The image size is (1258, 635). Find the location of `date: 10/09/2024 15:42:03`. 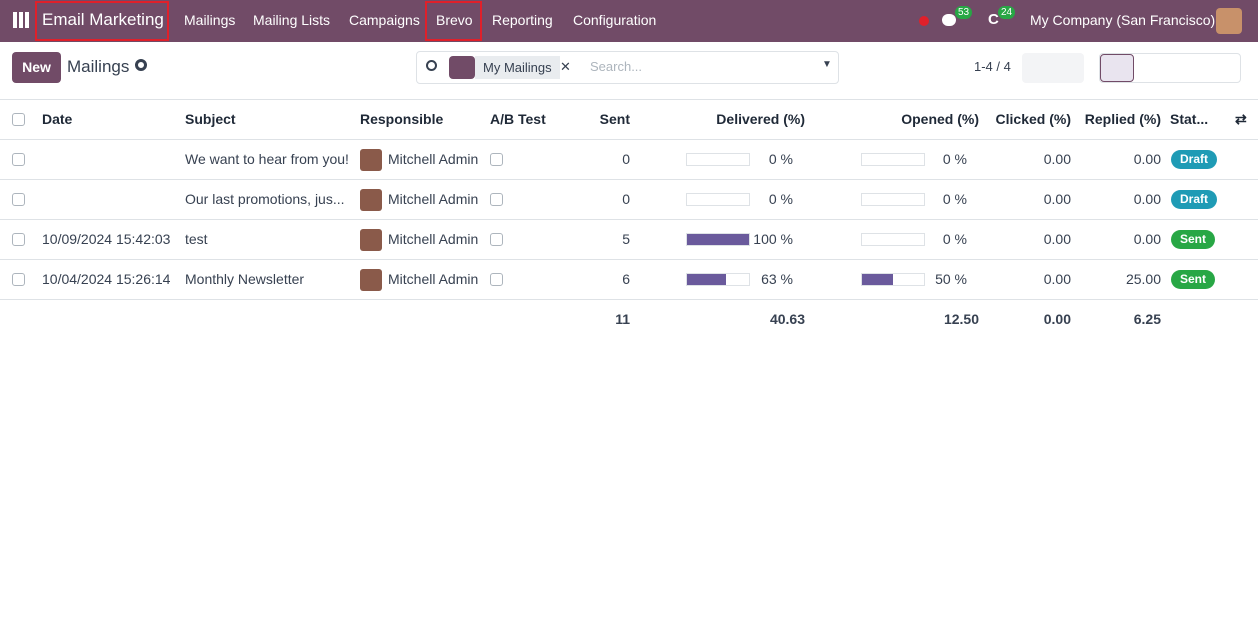

date: 10/09/2024 15:42:03 is located at coordinates (106, 239).